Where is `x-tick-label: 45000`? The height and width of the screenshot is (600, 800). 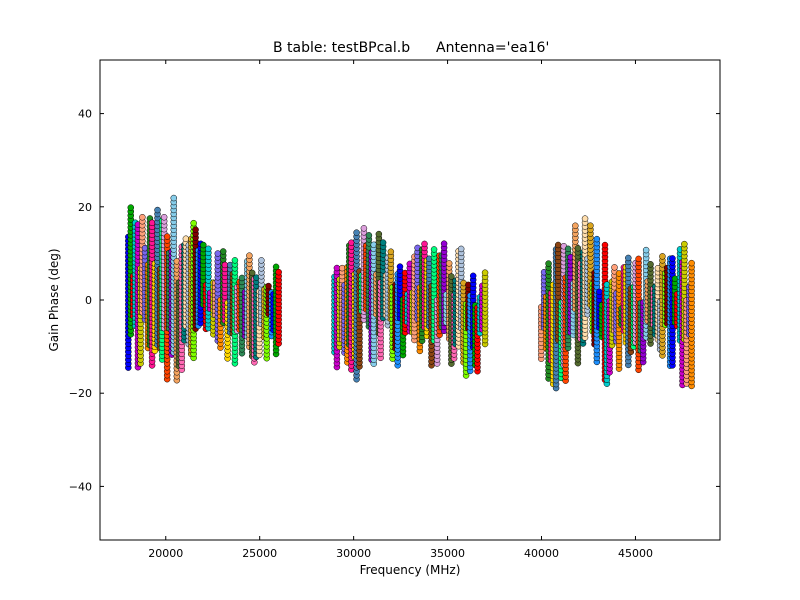
x-tick-label: 45000 is located at coordinates (635, 553).